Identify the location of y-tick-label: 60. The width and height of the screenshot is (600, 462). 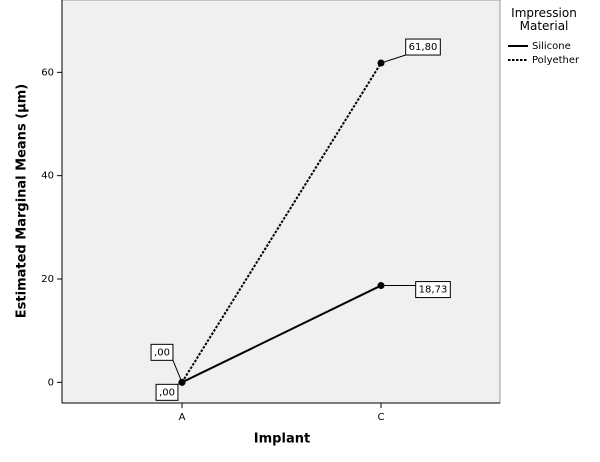
(47, 72).